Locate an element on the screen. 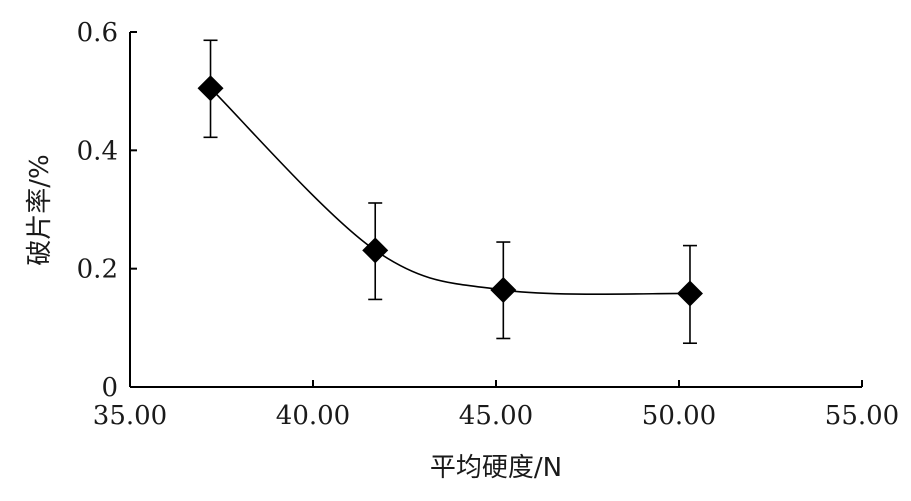  x-axis-ticks: 35.00 40.00 45.00 50.00 55.00 is located at coordinates (496, 405).